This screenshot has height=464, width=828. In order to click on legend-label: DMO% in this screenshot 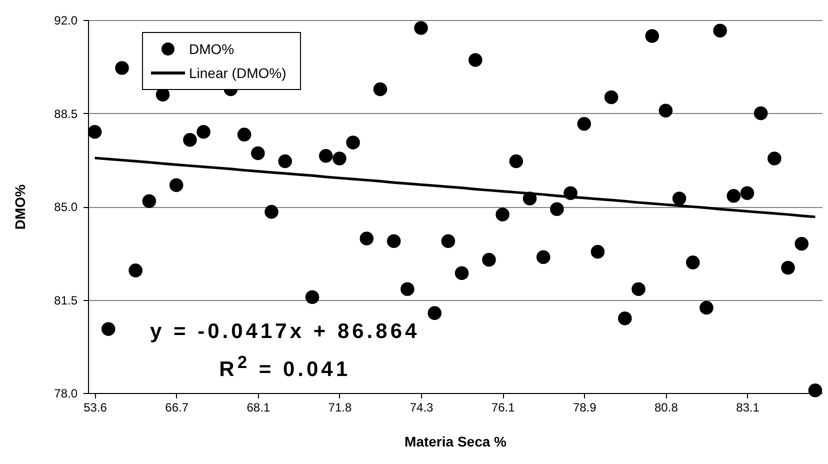, I will do `click(211, 49)`.